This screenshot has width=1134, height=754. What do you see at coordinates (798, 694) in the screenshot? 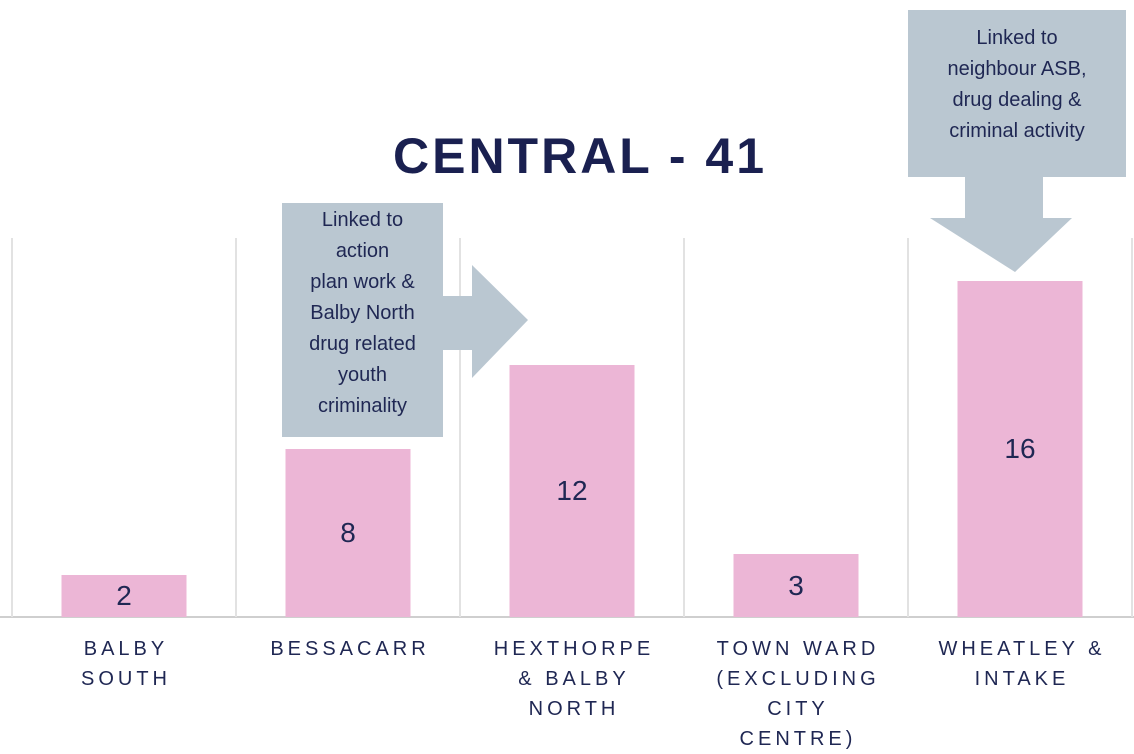
I see `x-tick-label: TOWN WARD (EXCLUDING CITY CENTRE)` at bounding box center [798, 694].